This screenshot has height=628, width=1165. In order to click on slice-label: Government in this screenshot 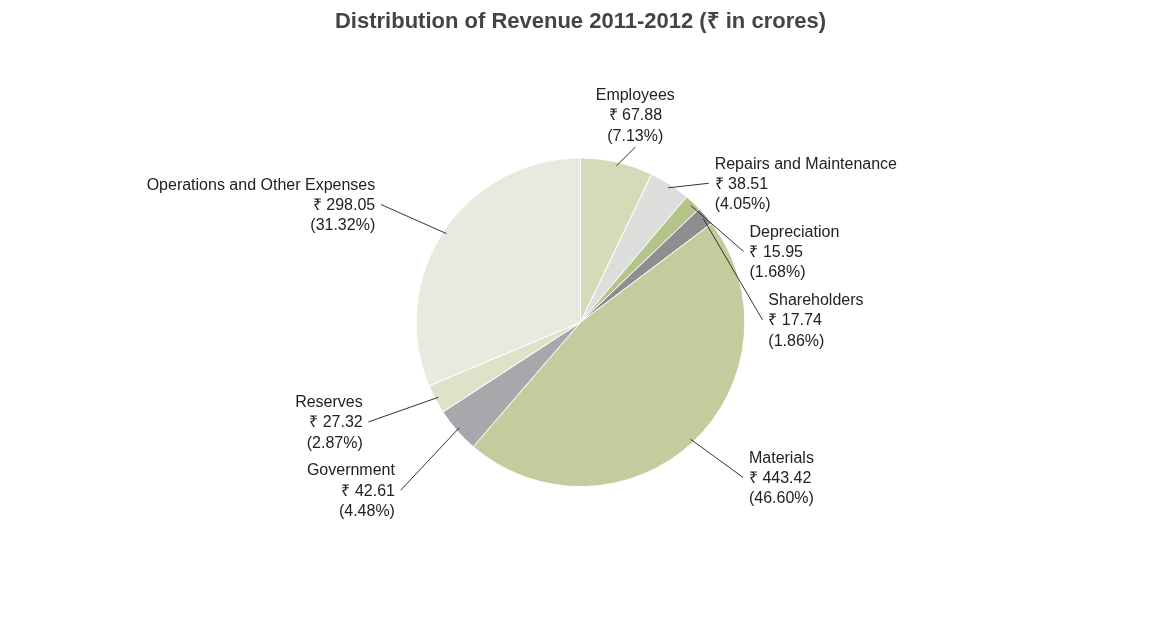, I will do `click(351, 470)`.